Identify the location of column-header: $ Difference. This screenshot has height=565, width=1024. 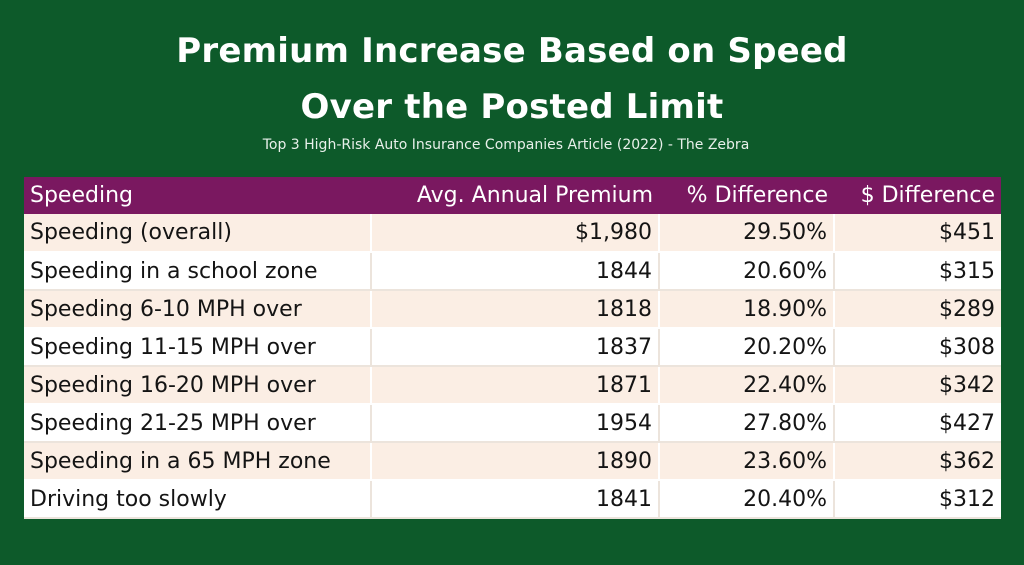
(917, 195).